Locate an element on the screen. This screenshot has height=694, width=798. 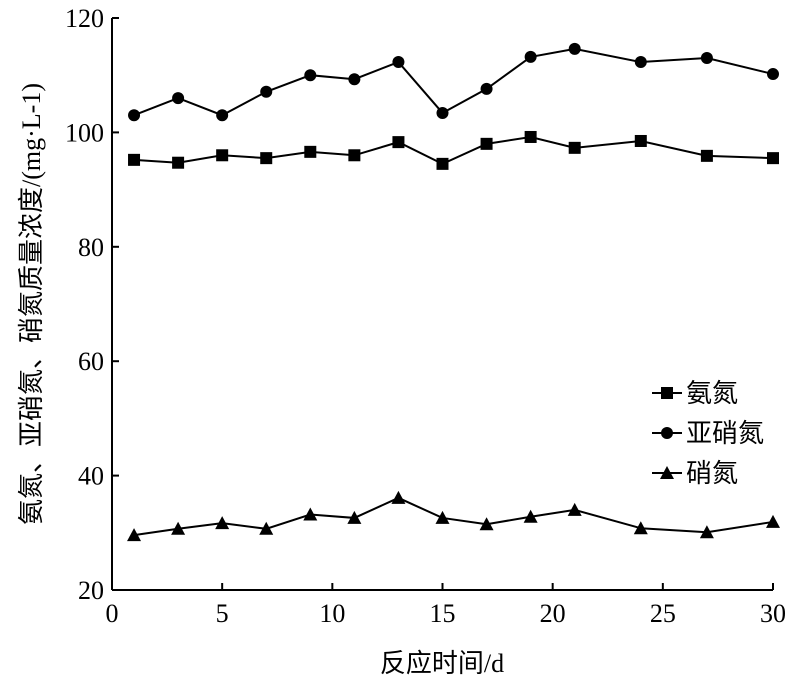
legend-label: 硝氮 is located at coordinates (712, 473).